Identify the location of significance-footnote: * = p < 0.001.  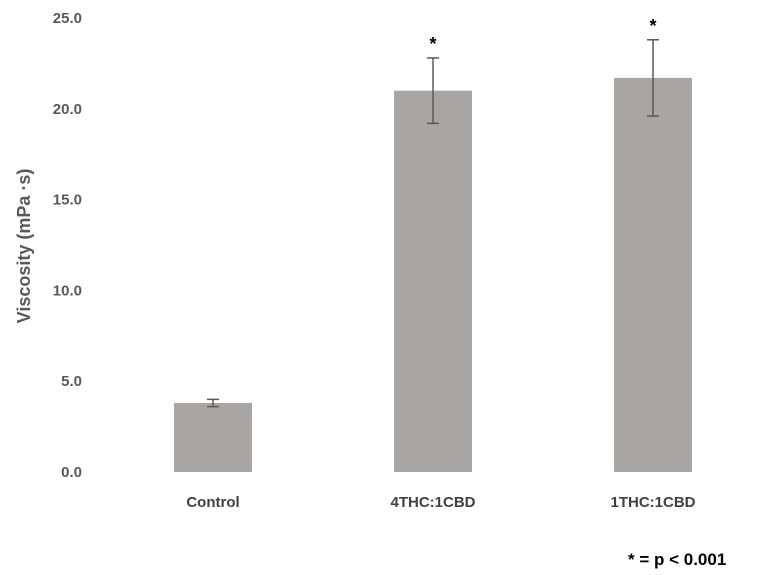
(677, 559).